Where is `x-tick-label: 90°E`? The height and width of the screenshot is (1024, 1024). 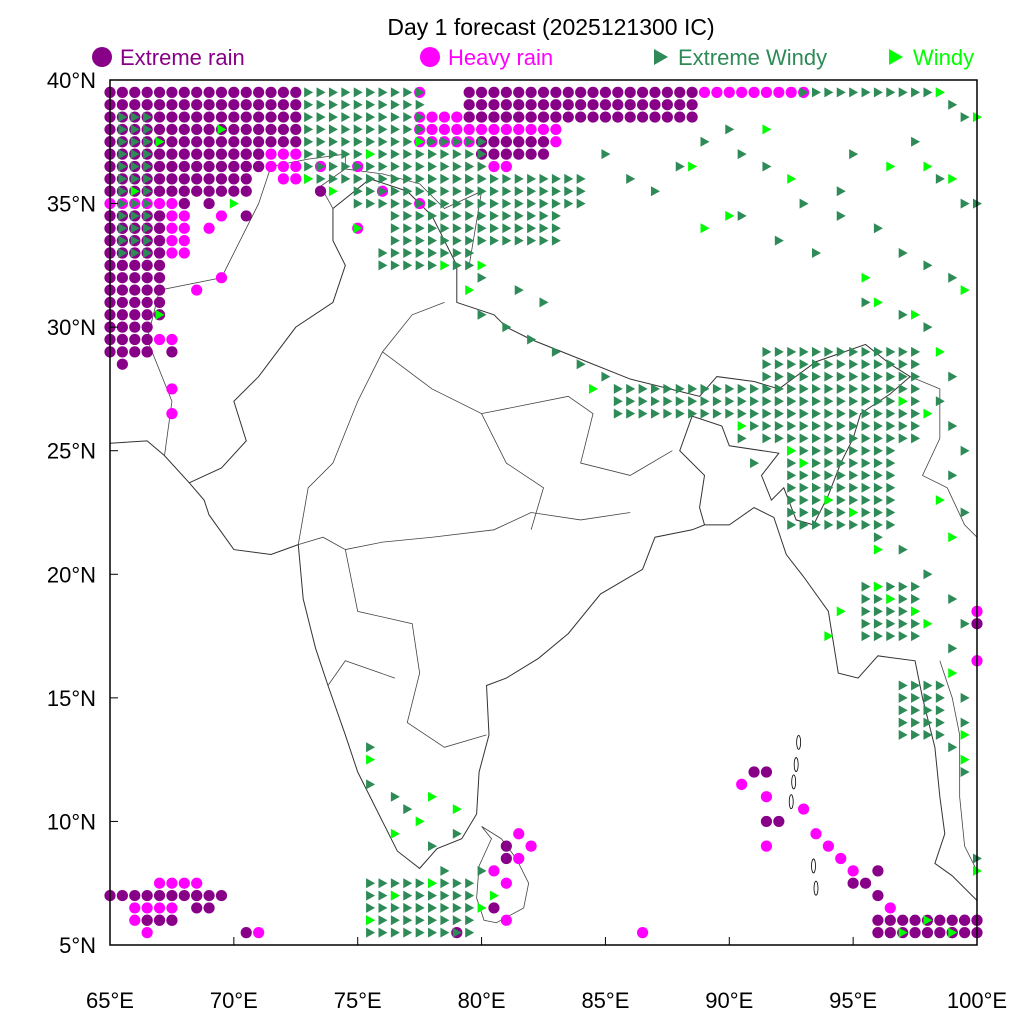
x-tick-label: 90°E is located at coordinates (729, 1000).